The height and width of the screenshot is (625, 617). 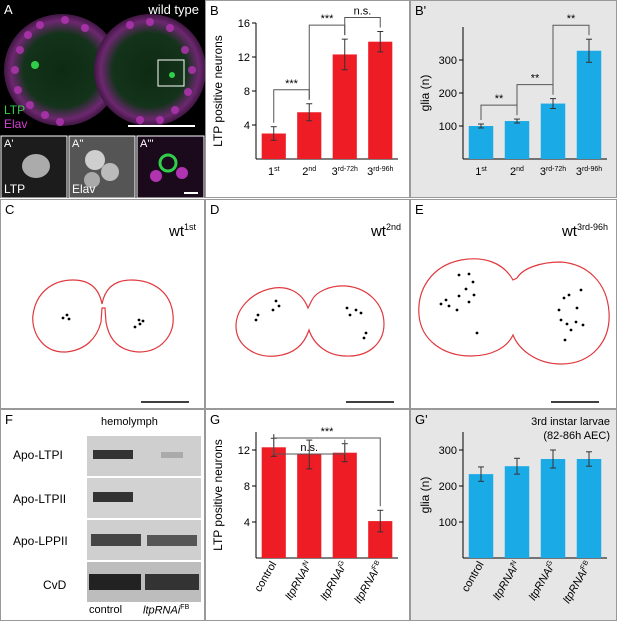 What do you see at coordinates (147, 144) in the screenshot?
I see `sub-label-a3: A'''` at bounding box center [147, 144].